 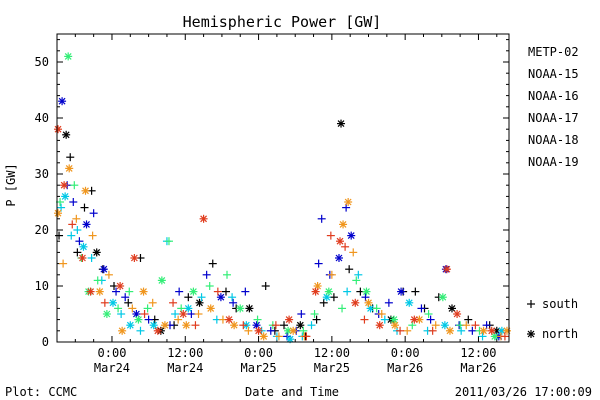 What do you see at coordinates (552, 304) in the screenshot?
I see `marker-legend-south: south` at bounding box center [552, 304].